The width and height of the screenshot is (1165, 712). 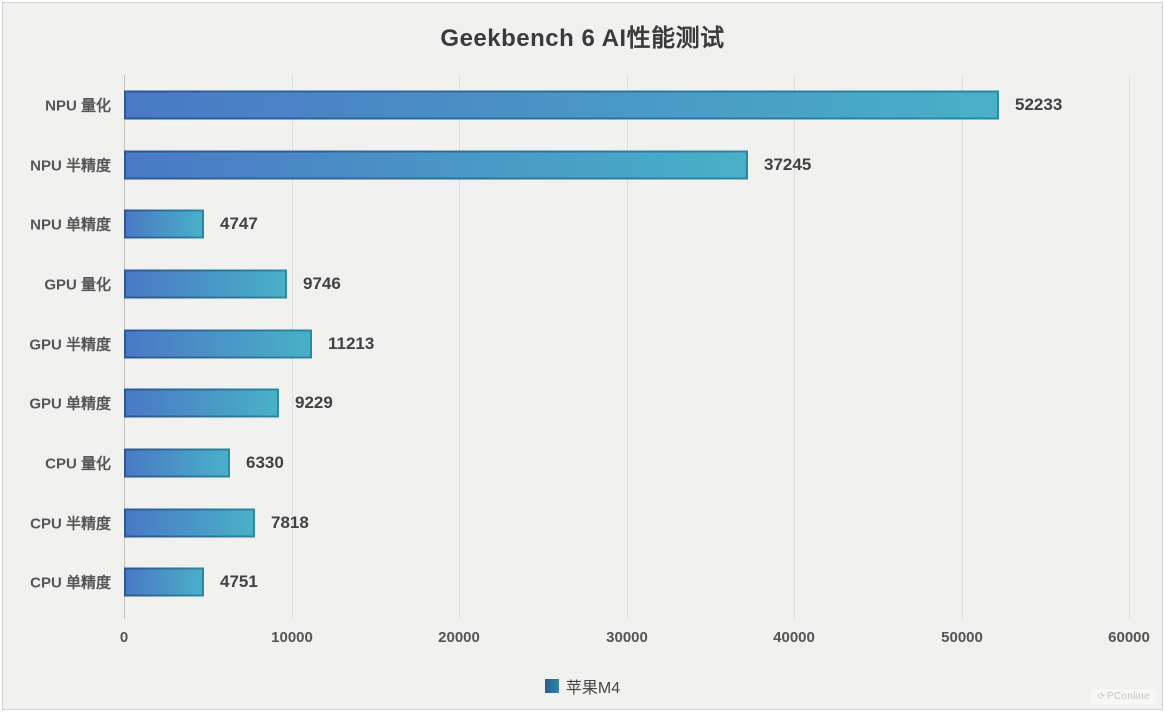 What do you see at coordinates (78, 106) in the screenshot?
I see `category-label: NPU 量化` at bounding box center [78, 106].